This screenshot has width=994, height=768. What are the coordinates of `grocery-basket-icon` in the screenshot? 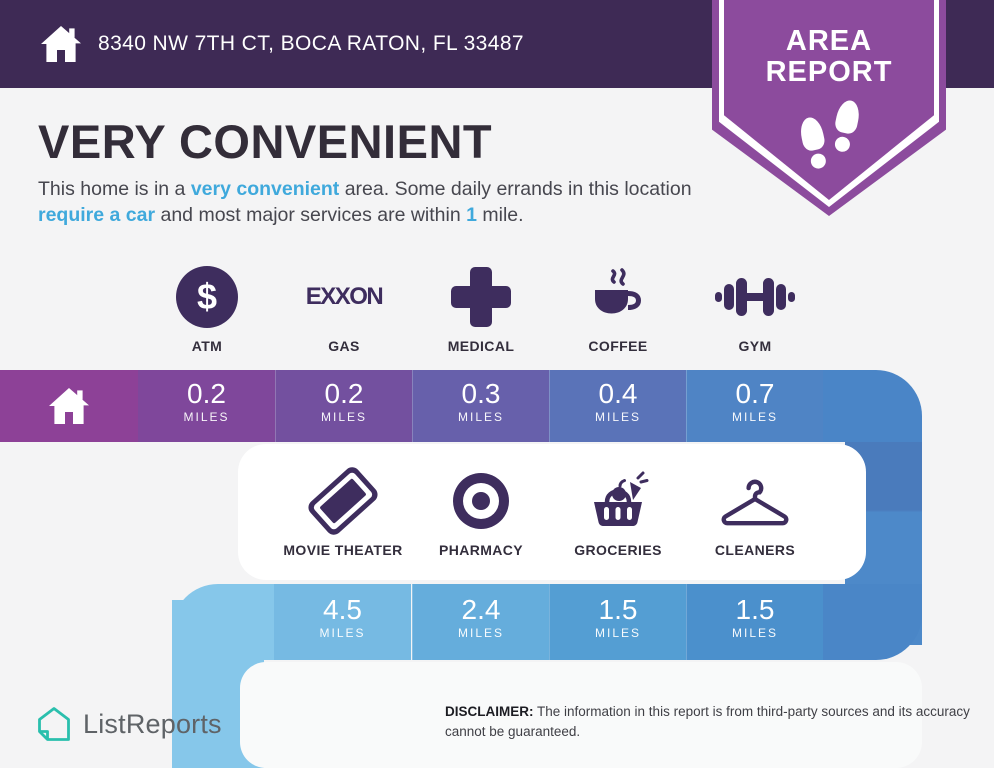 It's located at (621, 498).